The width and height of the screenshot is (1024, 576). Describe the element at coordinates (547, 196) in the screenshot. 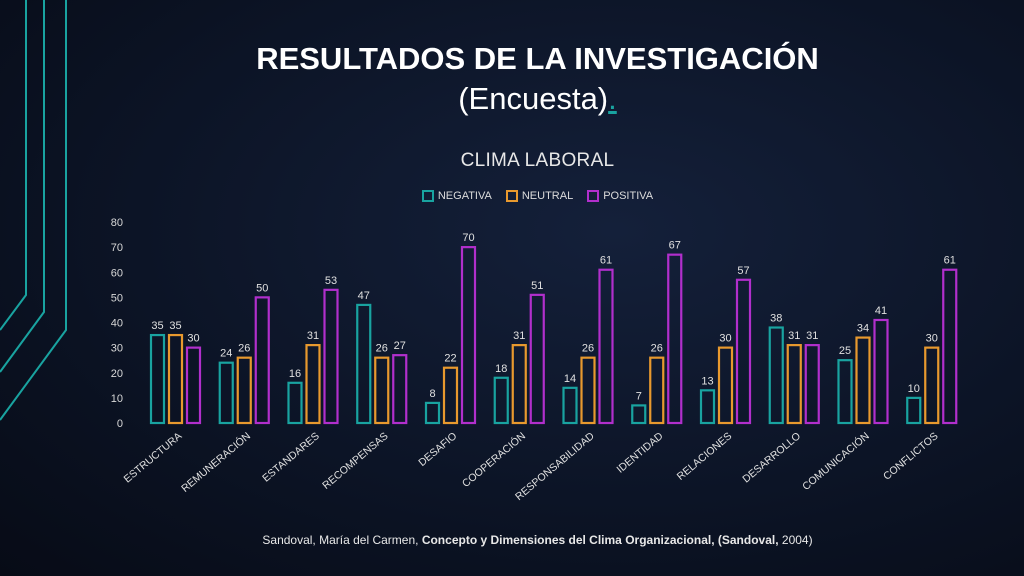

I see `legend-label-neutral: NEUTRAL` at that location.